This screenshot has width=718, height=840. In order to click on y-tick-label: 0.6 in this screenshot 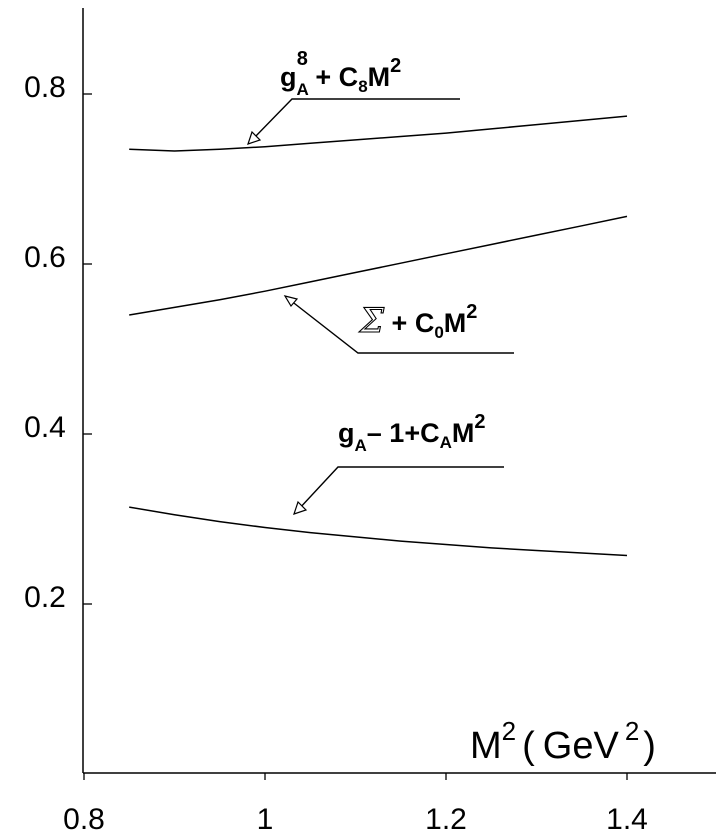, I will do `click(45, 257)`.